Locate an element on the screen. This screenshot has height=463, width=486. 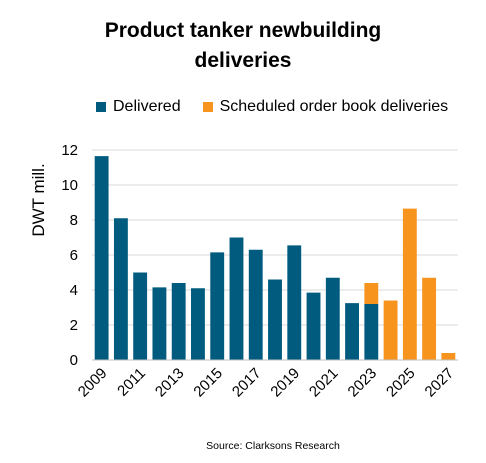
bar-scheduled-2027 is located at coordinates (448, 356).